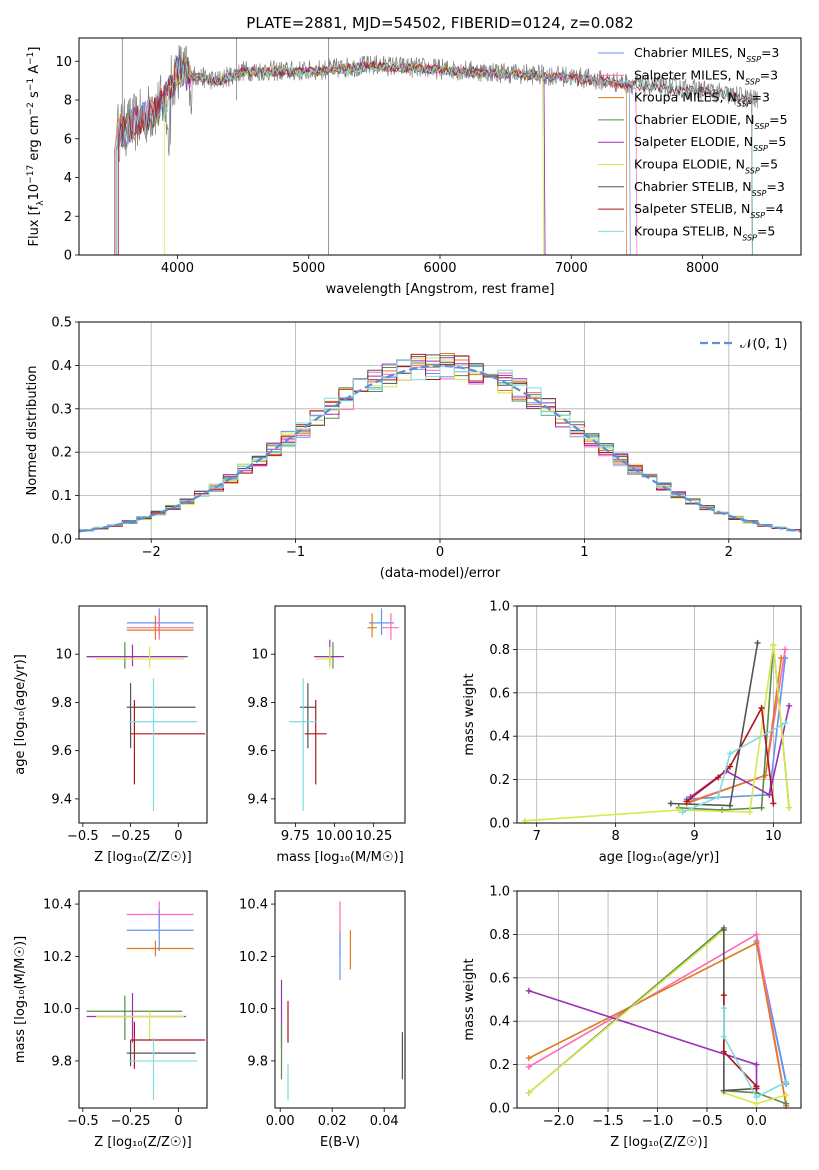 This screenshot has height=1170, width=819. I want to click on x-axis-label: E(B-V), so click(340, 1142).